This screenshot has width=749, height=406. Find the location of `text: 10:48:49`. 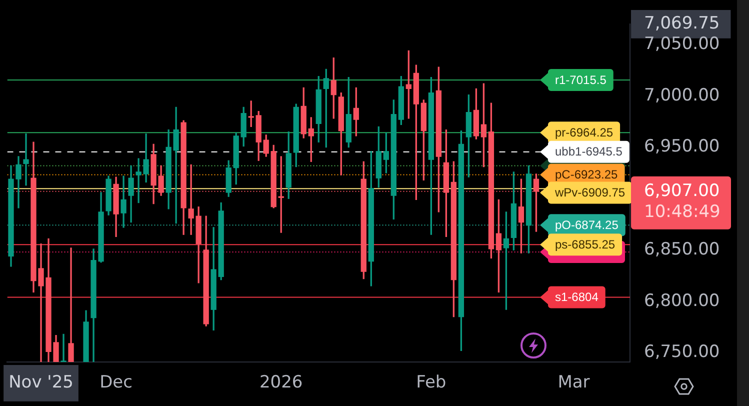

text: 10:48:49 is located at coordinates (682, 212).